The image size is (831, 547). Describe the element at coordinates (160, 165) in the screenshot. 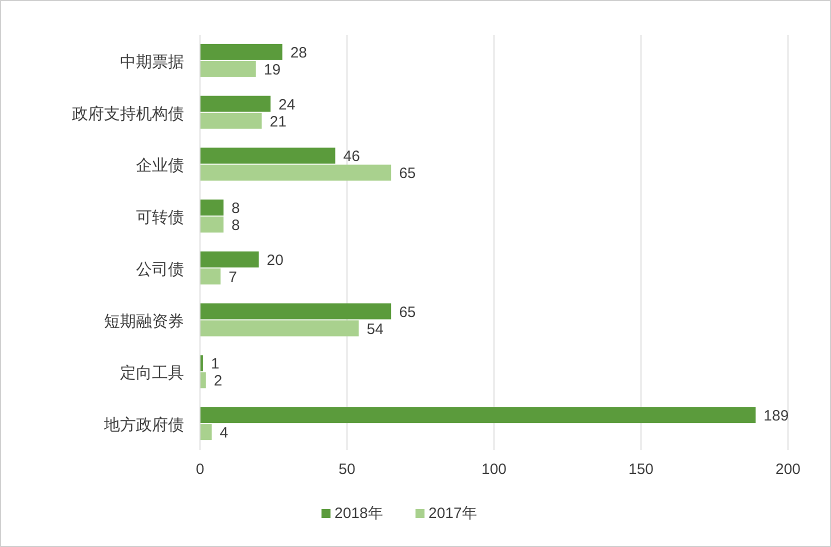

I see `y-tick-label: 企业债` at that location.